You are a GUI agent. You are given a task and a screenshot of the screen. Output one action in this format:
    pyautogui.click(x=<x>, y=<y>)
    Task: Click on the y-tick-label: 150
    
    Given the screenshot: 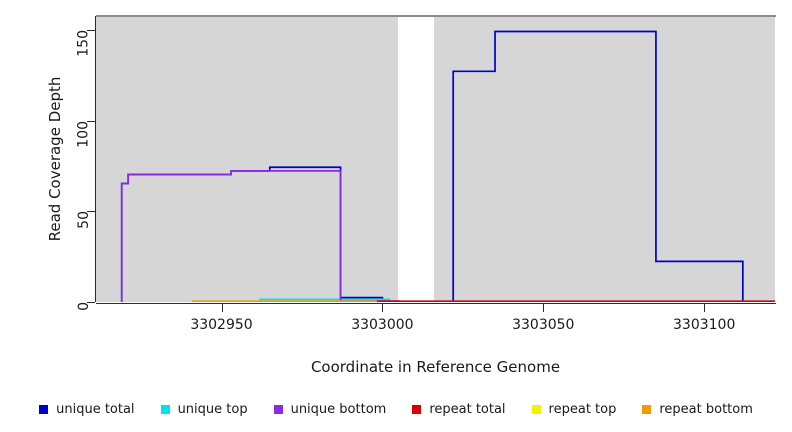 What is the action you would take?
    pyautogui.click(x=84, y=44)
    